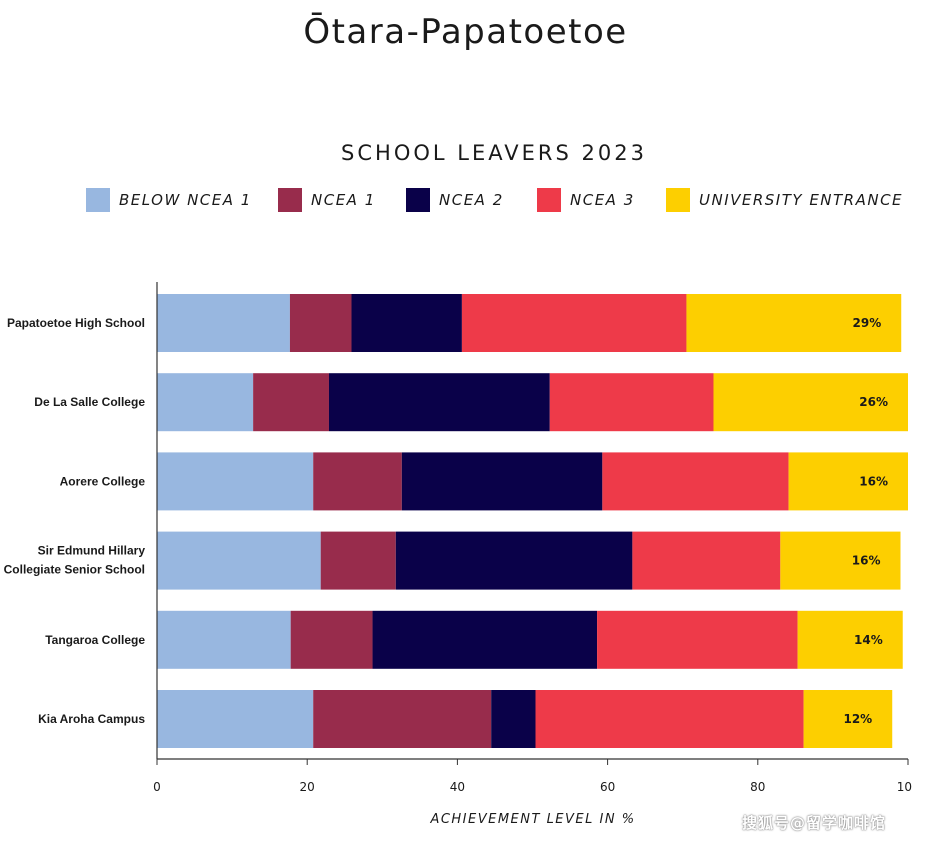 This screenshot has width=931, height=843. I want to click on data-label: 26%, so click(873, 402).